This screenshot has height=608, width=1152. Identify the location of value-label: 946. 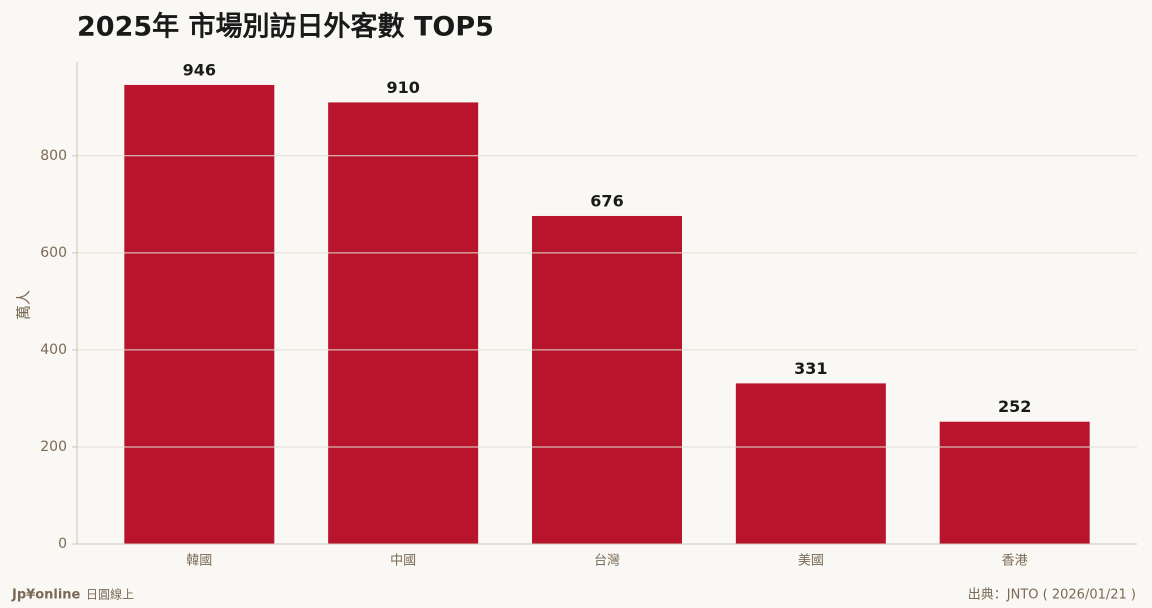
(199, 69).